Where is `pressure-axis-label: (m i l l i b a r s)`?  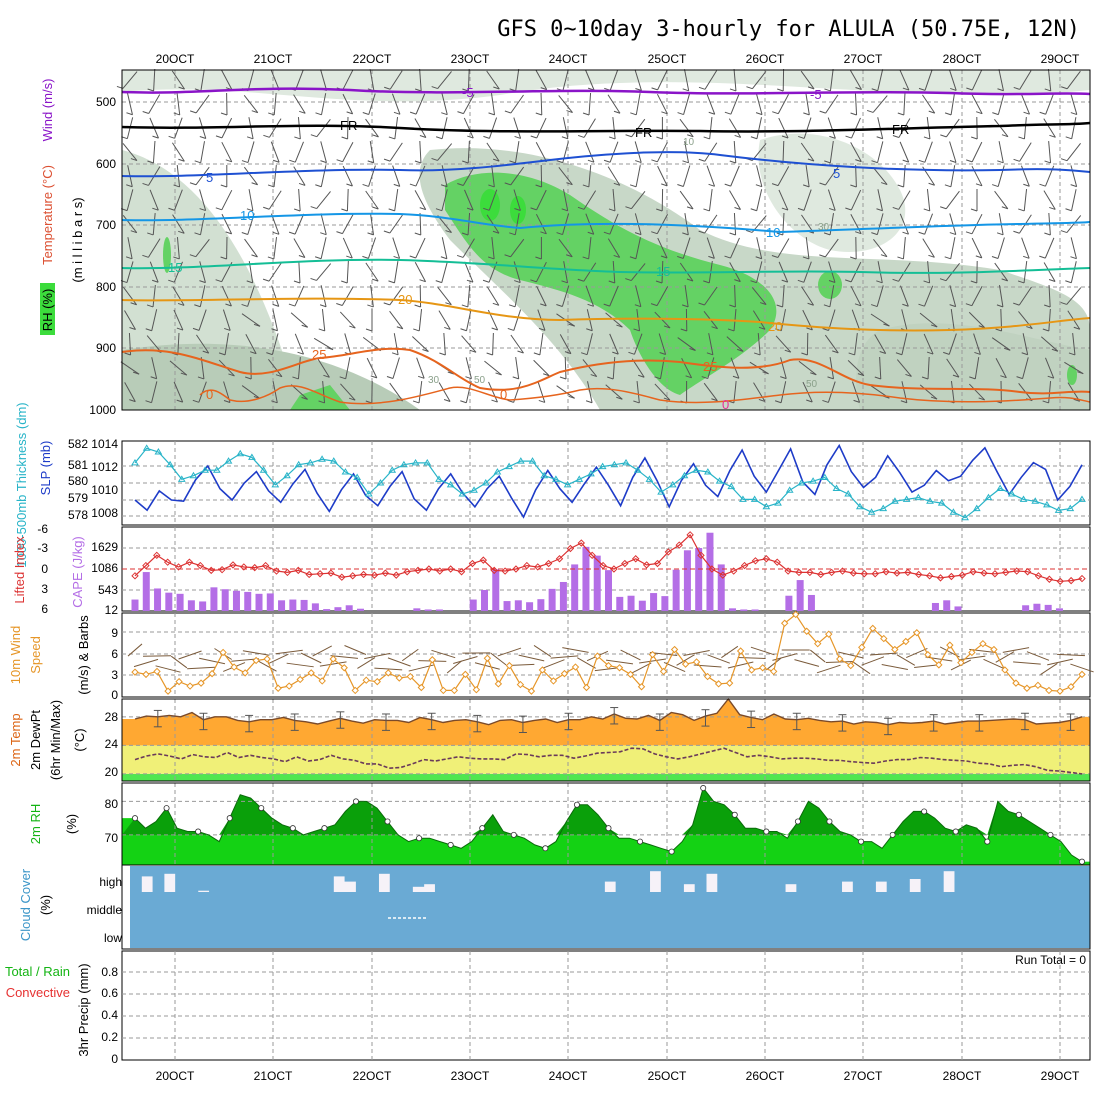 pressure-axis-label: (m i l l i b a r s) is located at coordinates (77, 239).